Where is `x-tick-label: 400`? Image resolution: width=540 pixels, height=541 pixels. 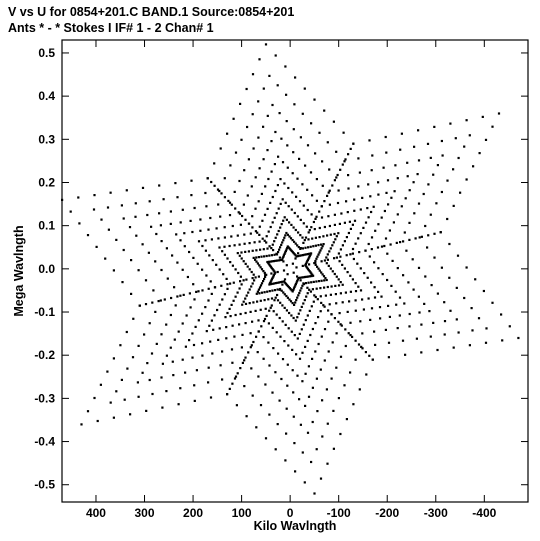 x-tick-label: 400 is located at coordinates (96, 513).